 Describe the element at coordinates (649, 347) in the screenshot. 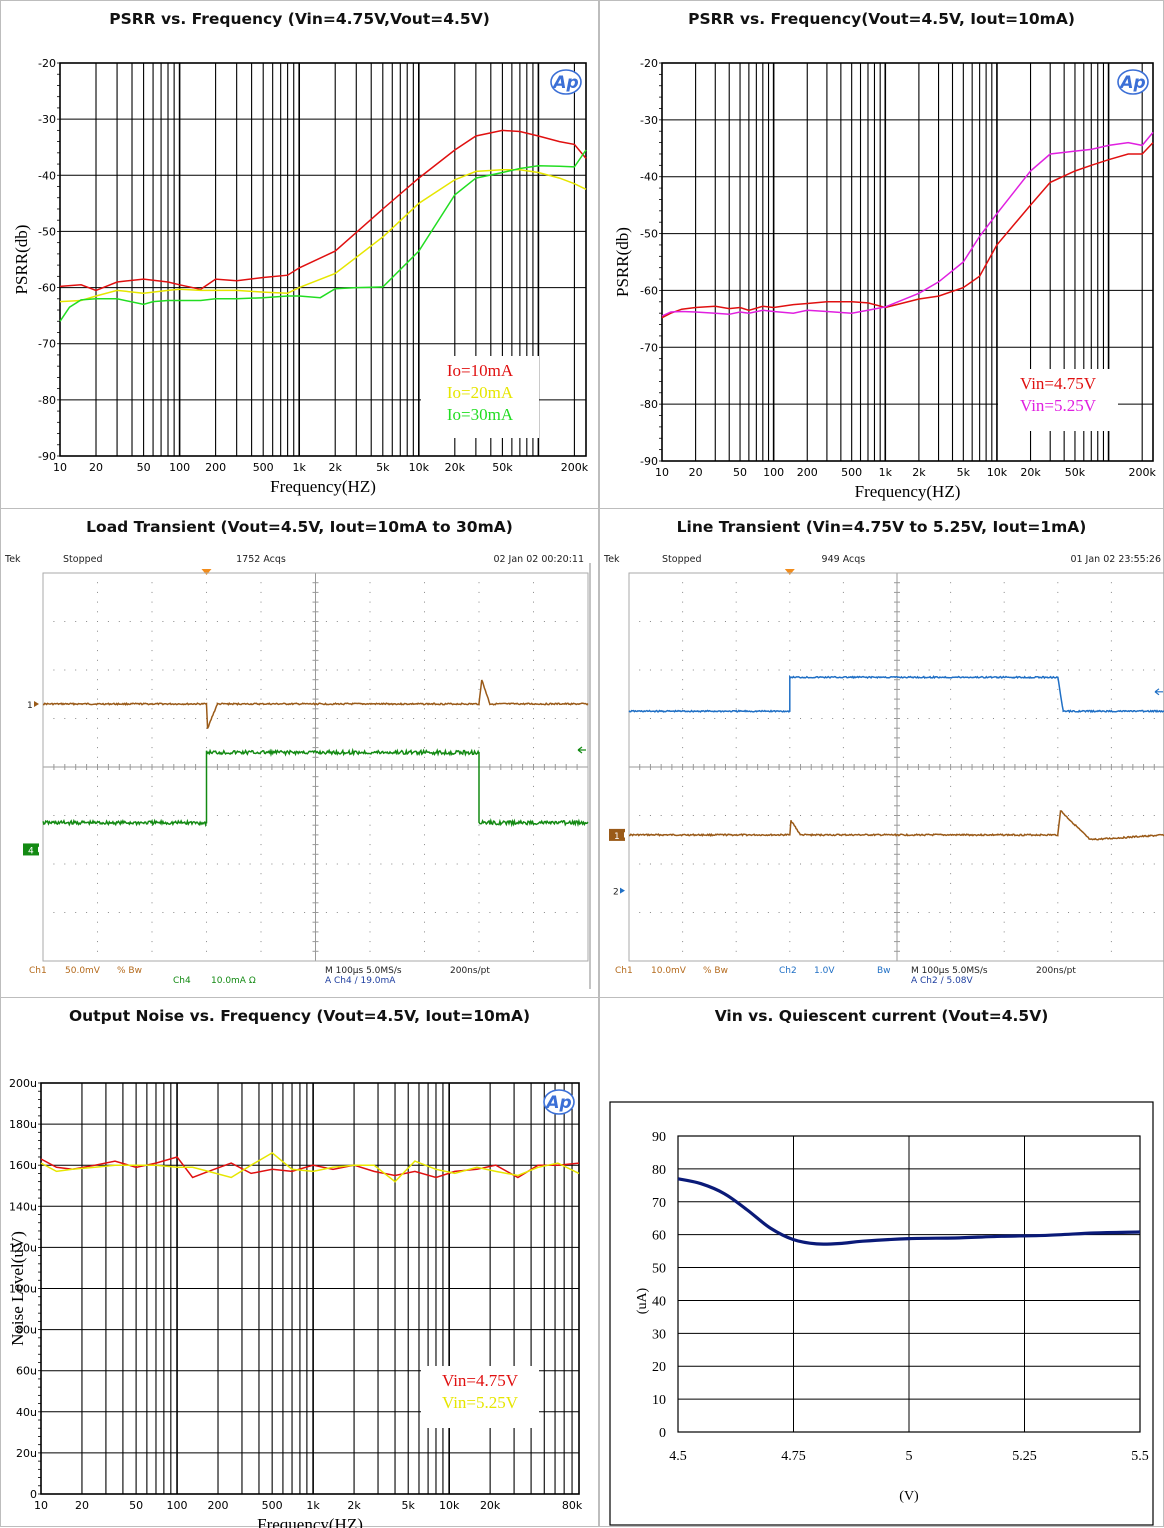

I see `y-tick-label: -70` at that location.